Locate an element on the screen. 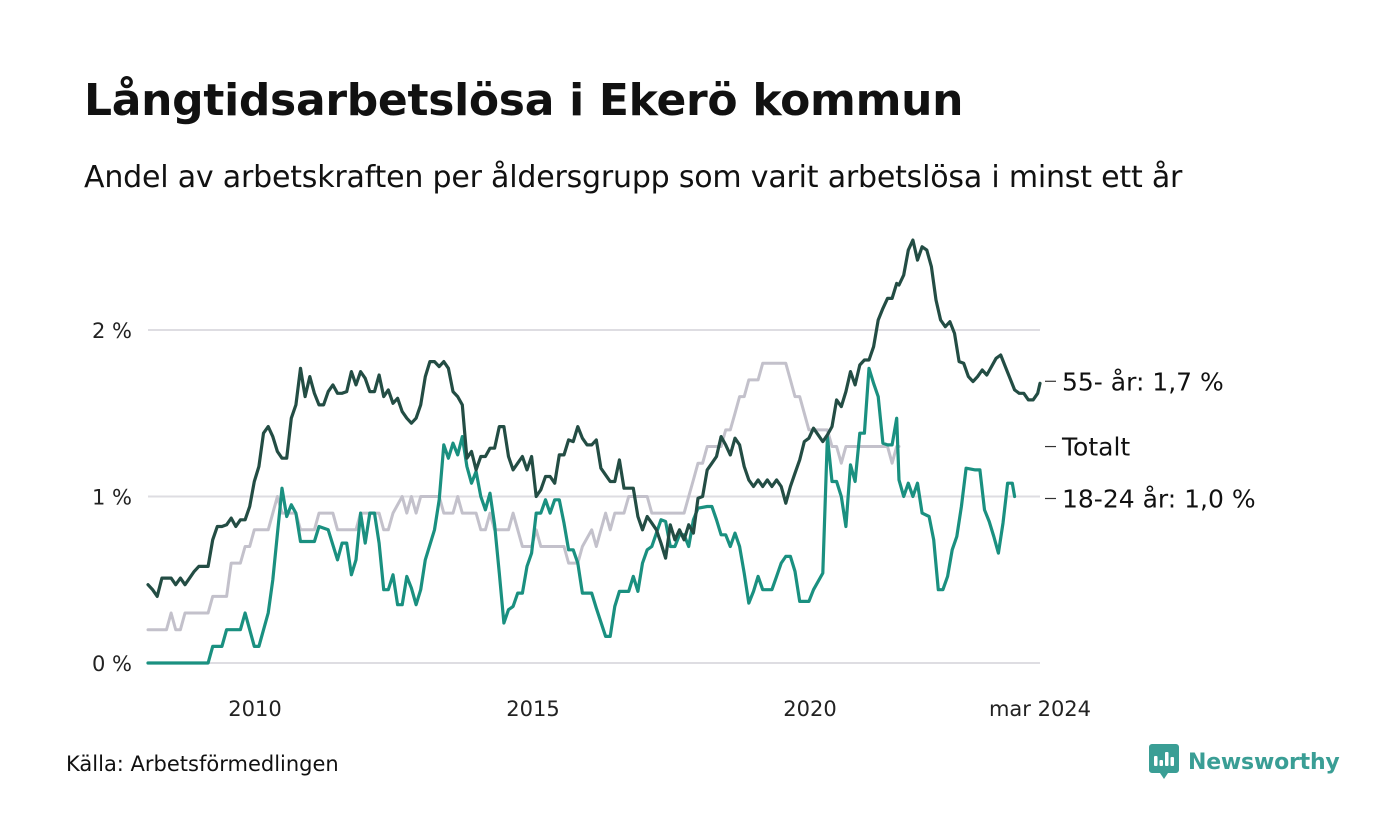  series-end-label: 18-24 år: 1,0 % is located at coordinates (1159, 499).